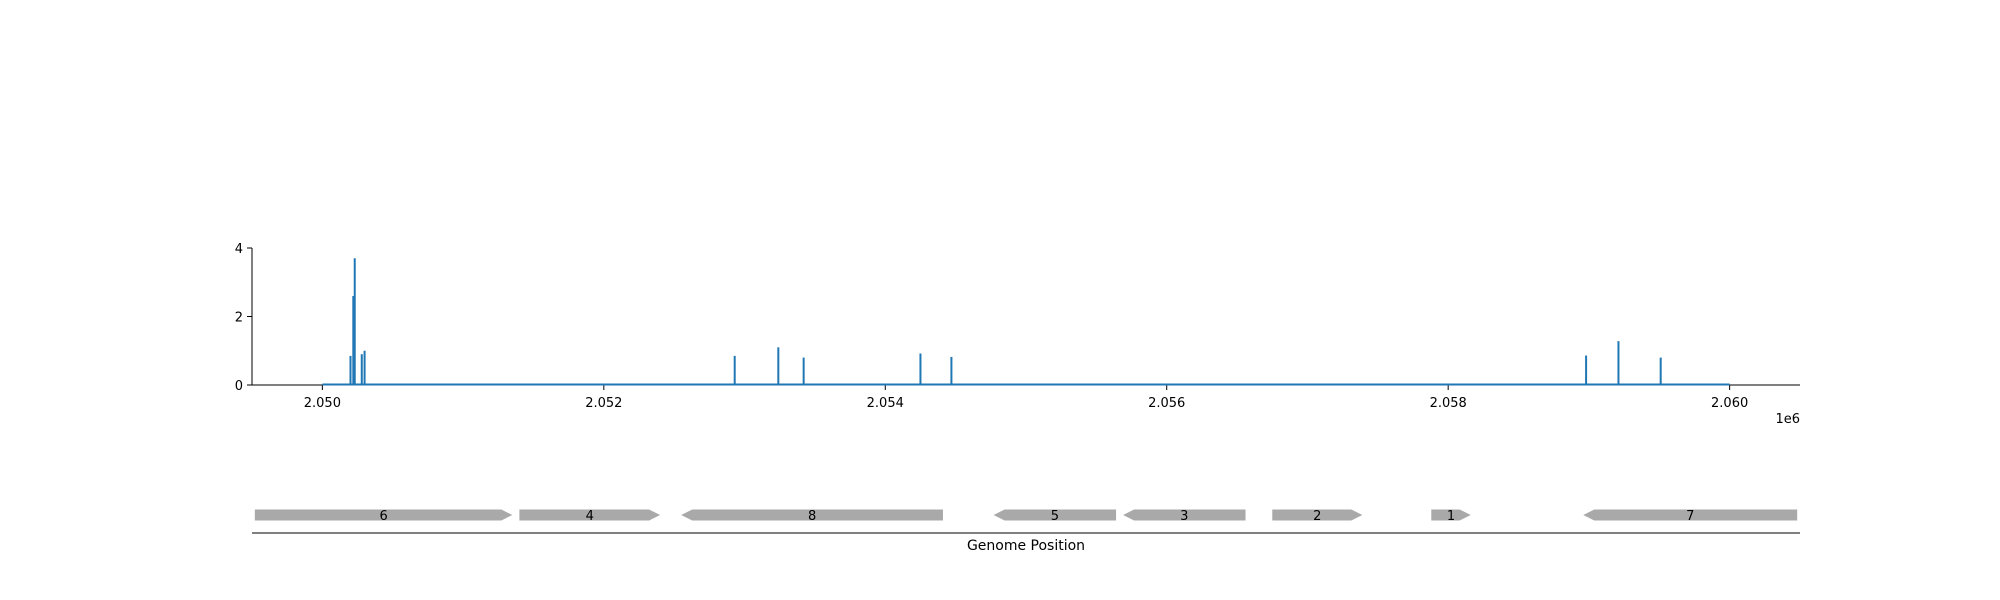 This screenshot has height=600, width=2000. Describe the element at coordinates (322, 403) in the screenshot. I see `x-tick-label: 2.050` at that location.